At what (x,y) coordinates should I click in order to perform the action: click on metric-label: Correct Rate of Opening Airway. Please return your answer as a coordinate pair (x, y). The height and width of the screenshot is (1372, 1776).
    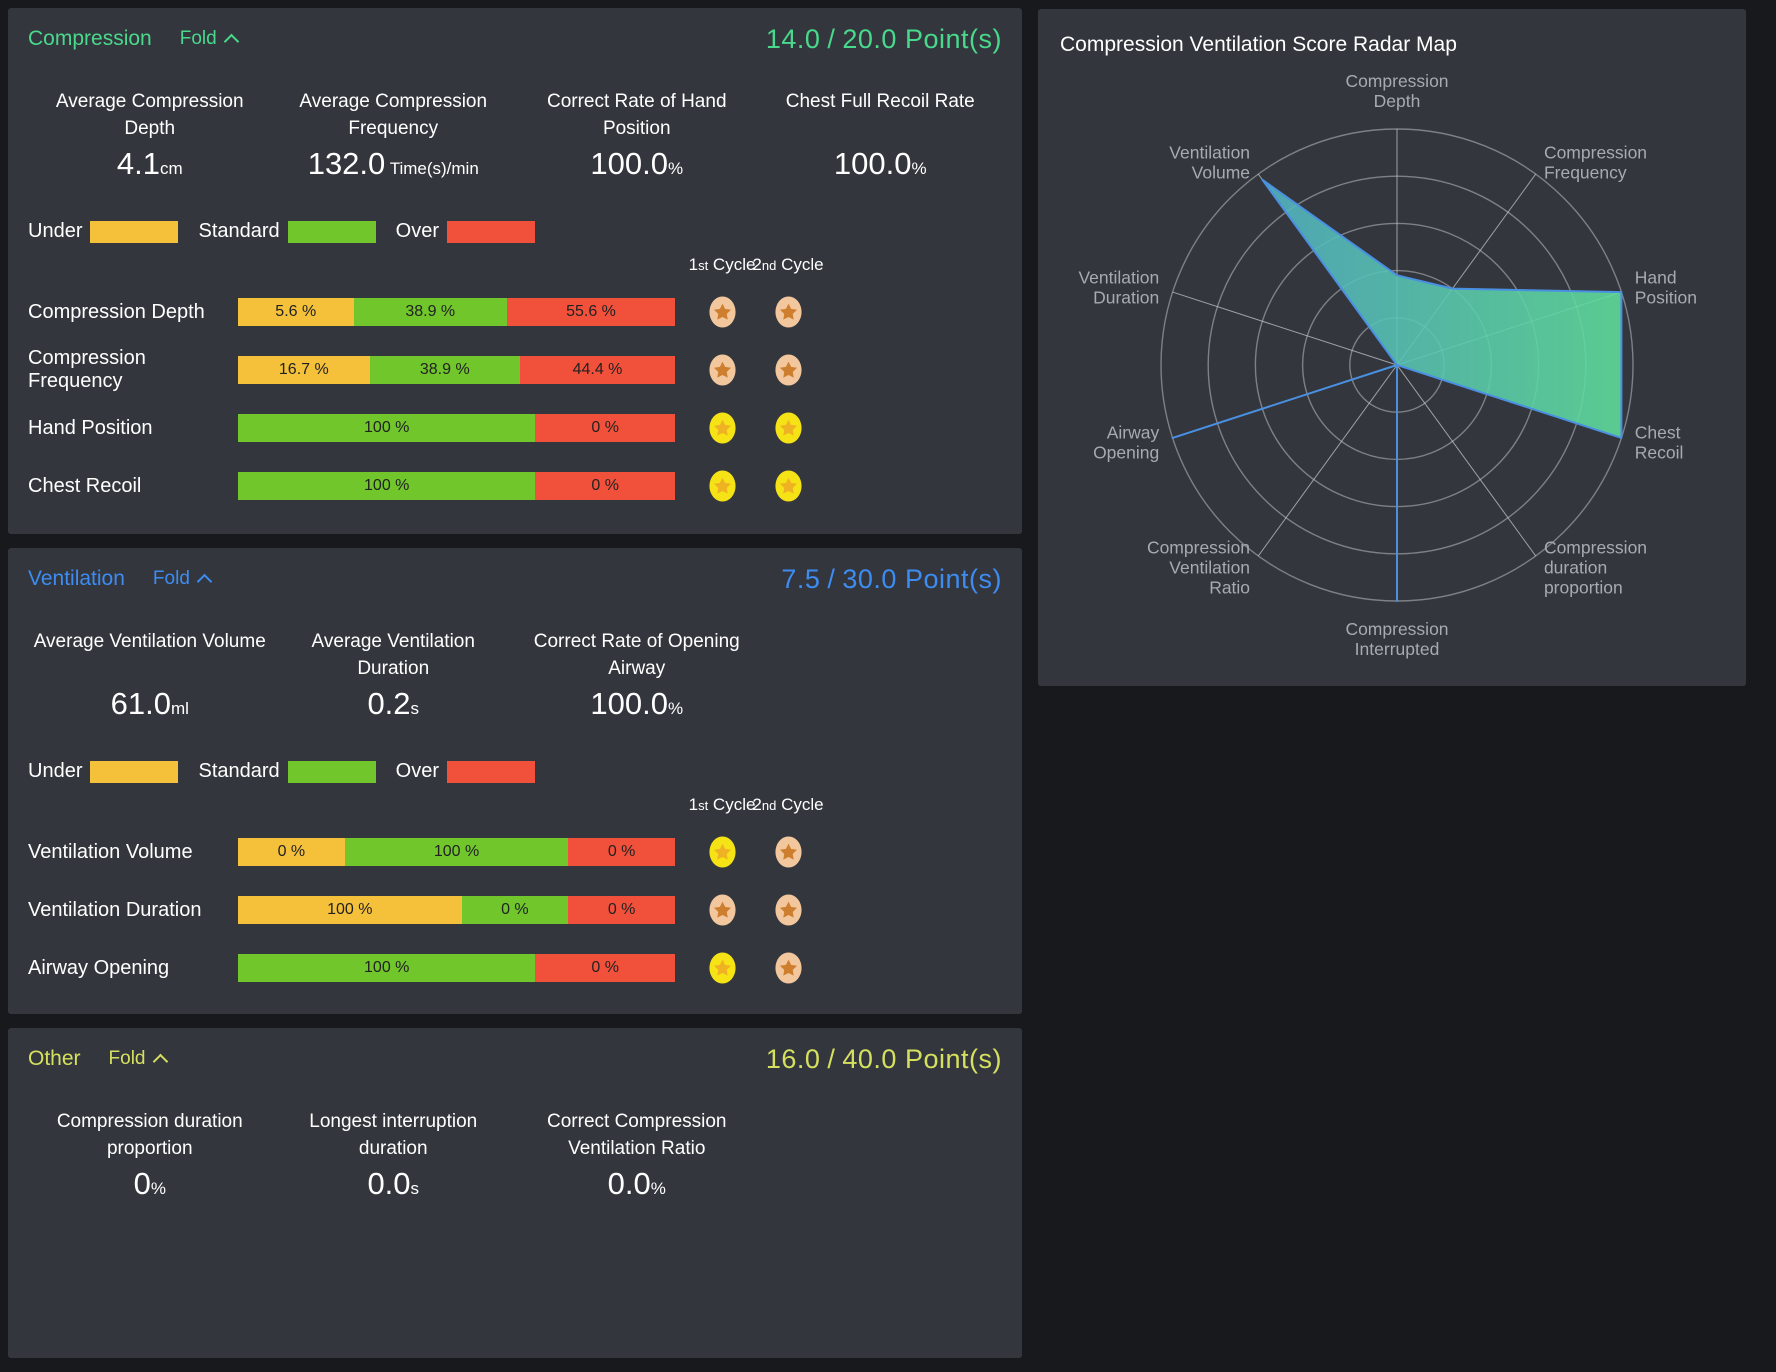
    Looking at the image, I should click on (636, 655).